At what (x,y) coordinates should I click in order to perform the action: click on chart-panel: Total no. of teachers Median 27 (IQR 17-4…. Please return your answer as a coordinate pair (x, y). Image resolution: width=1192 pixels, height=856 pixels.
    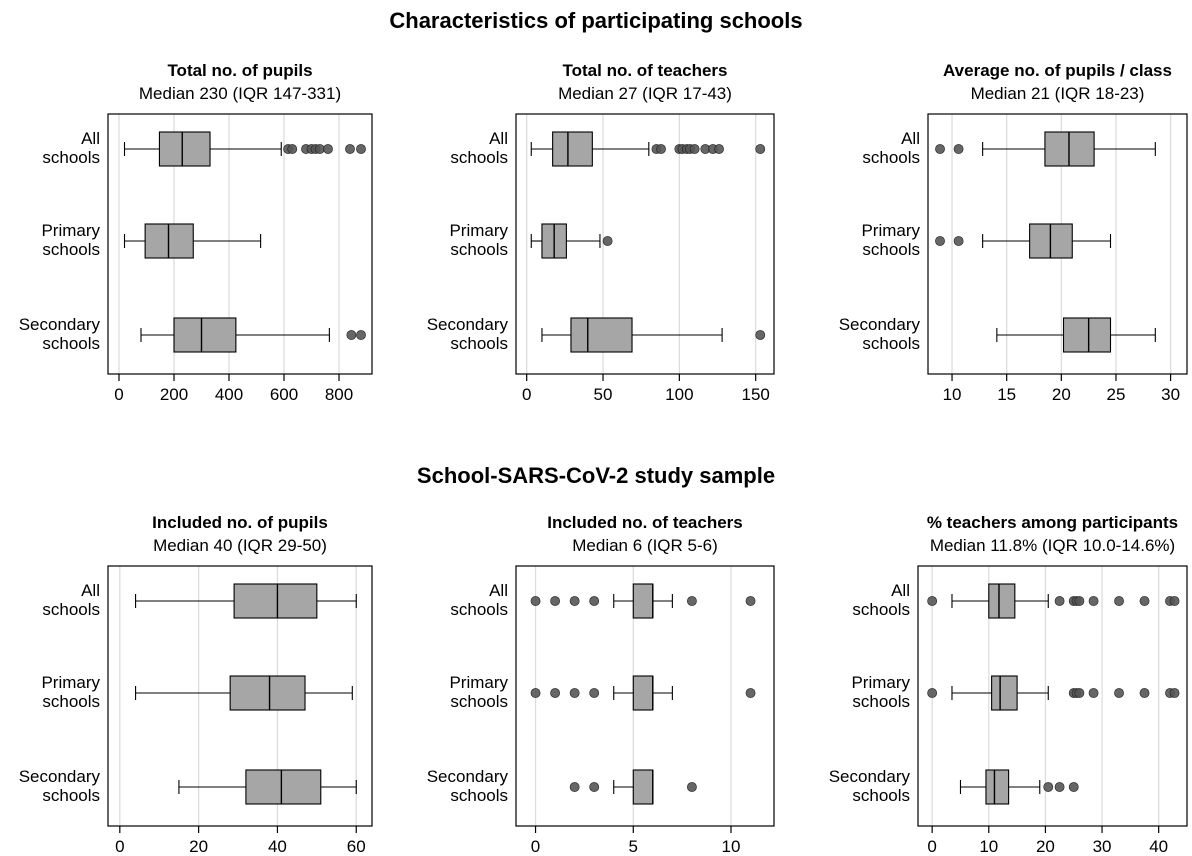
    Looking at the image, I should click on (601, 232).